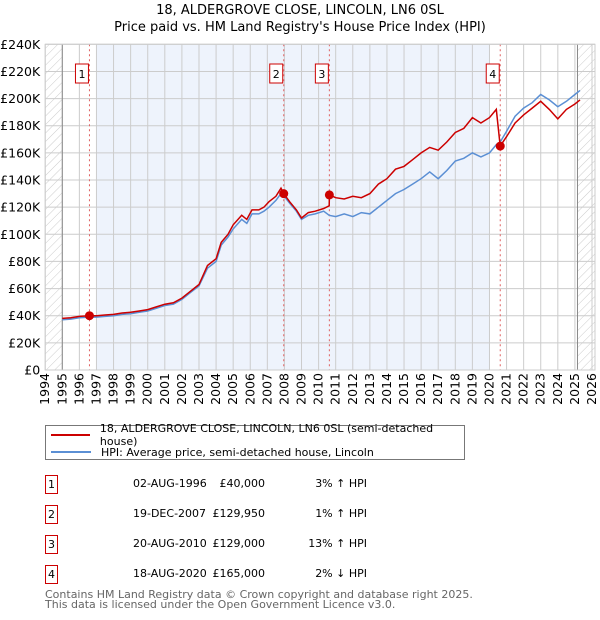  I want to click on table-row: 1 02-AUG-1996 £40,000 3% ↑ HPI, so click(255, 485).